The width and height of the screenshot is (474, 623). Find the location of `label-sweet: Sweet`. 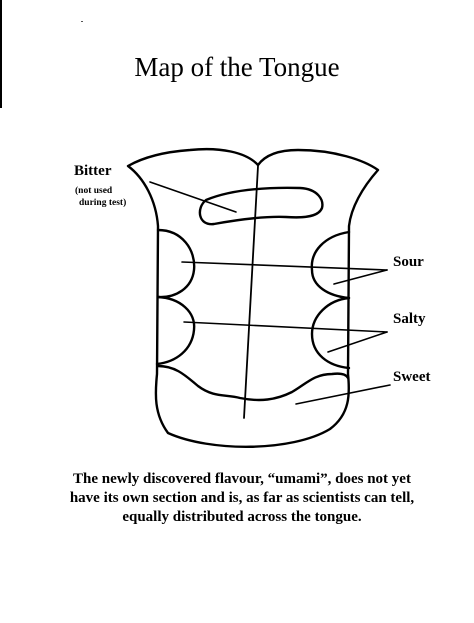

label-sweet: Sweet is located at coordinates (412, 377).